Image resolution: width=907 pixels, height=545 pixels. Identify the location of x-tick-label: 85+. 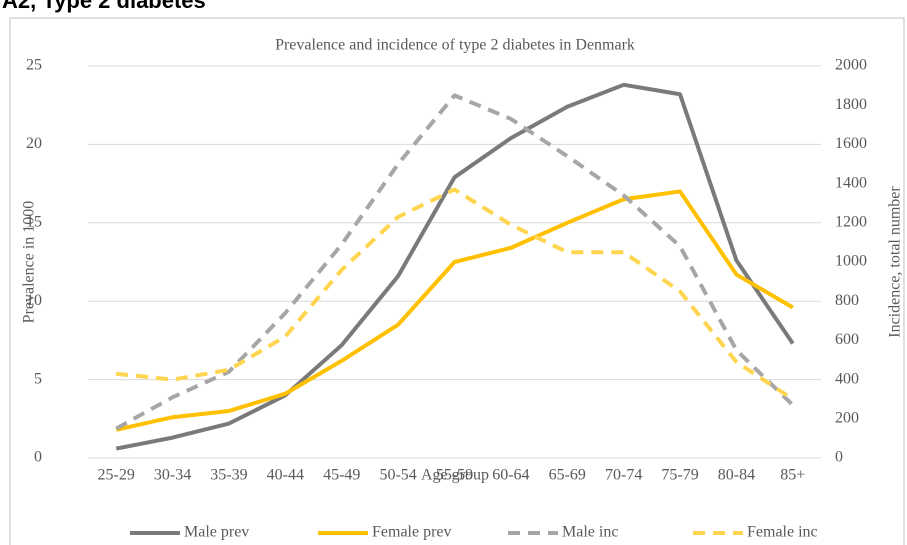
(792, 475).